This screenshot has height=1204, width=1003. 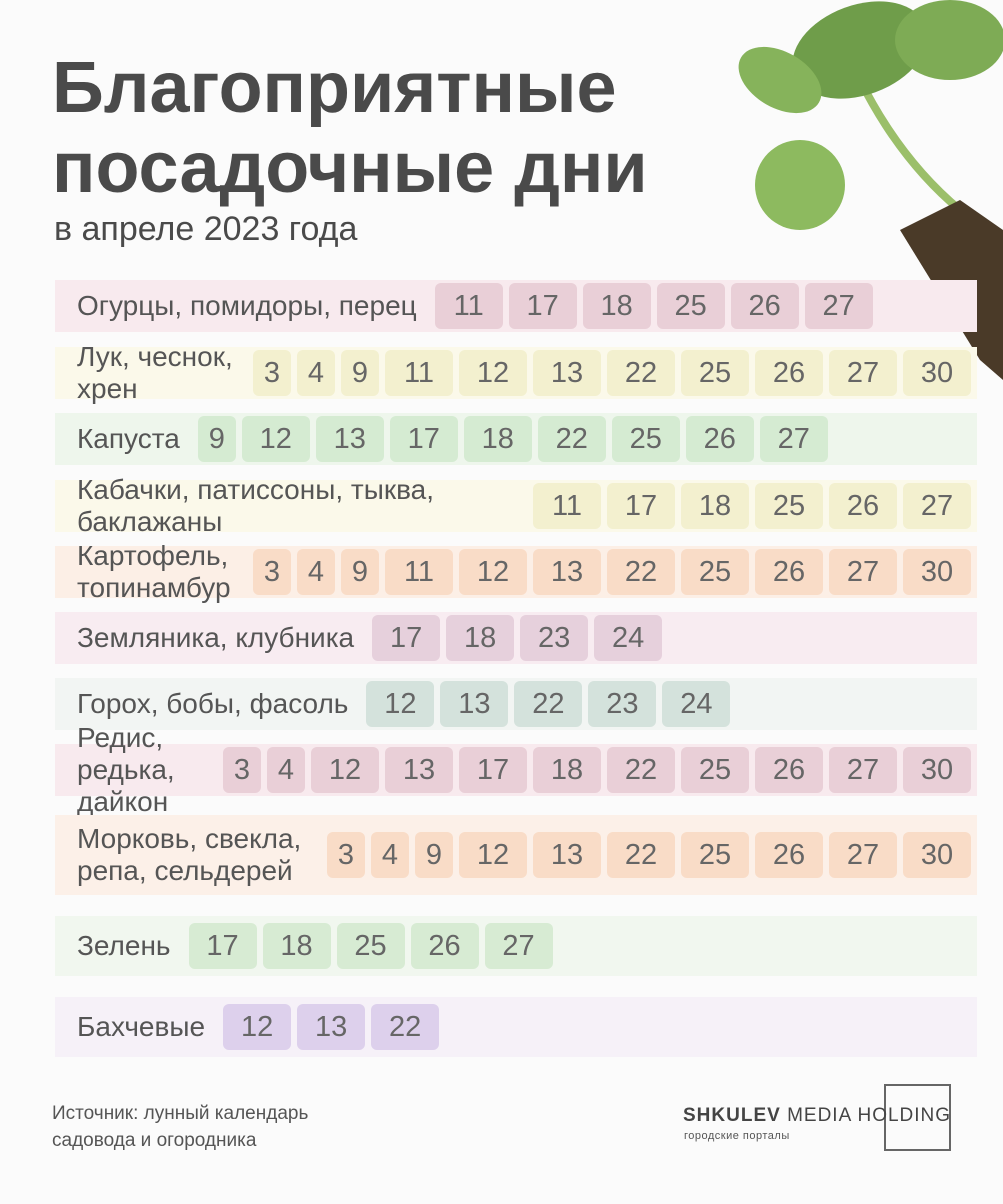 I want to click on table-row: Горох, бобы, фасоль 12 13 22 23 24, so click(x=516, y=704).